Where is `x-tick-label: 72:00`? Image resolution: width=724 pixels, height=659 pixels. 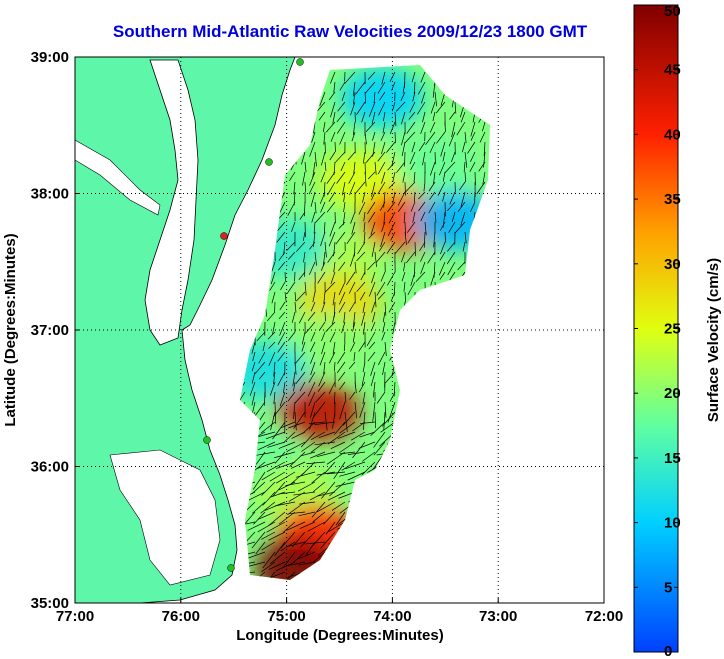
x-tick-label: 72:00 is located at coordinates (604, 616).